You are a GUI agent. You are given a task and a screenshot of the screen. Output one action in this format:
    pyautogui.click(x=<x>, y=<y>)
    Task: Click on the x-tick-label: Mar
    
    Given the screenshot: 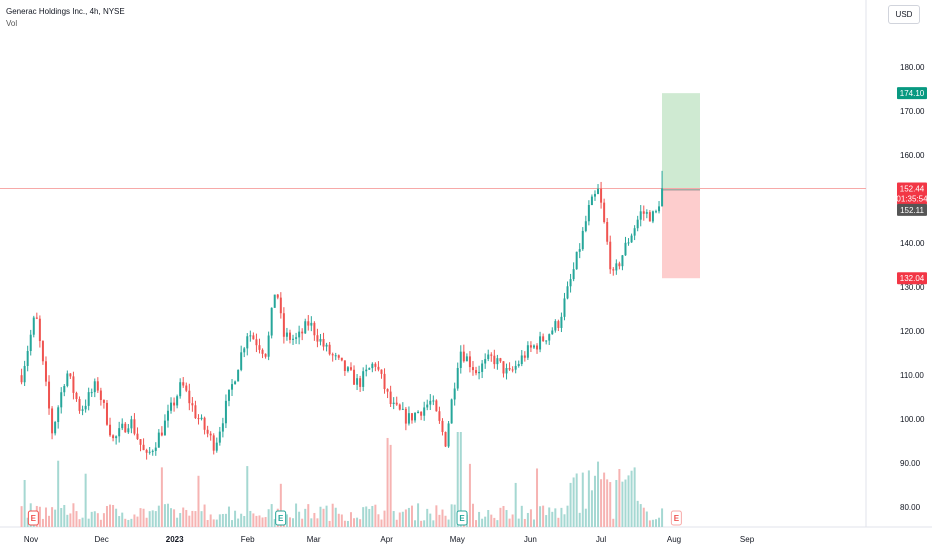 What is the action you would take?
    pyautogui.click(x=314, y=539)
    